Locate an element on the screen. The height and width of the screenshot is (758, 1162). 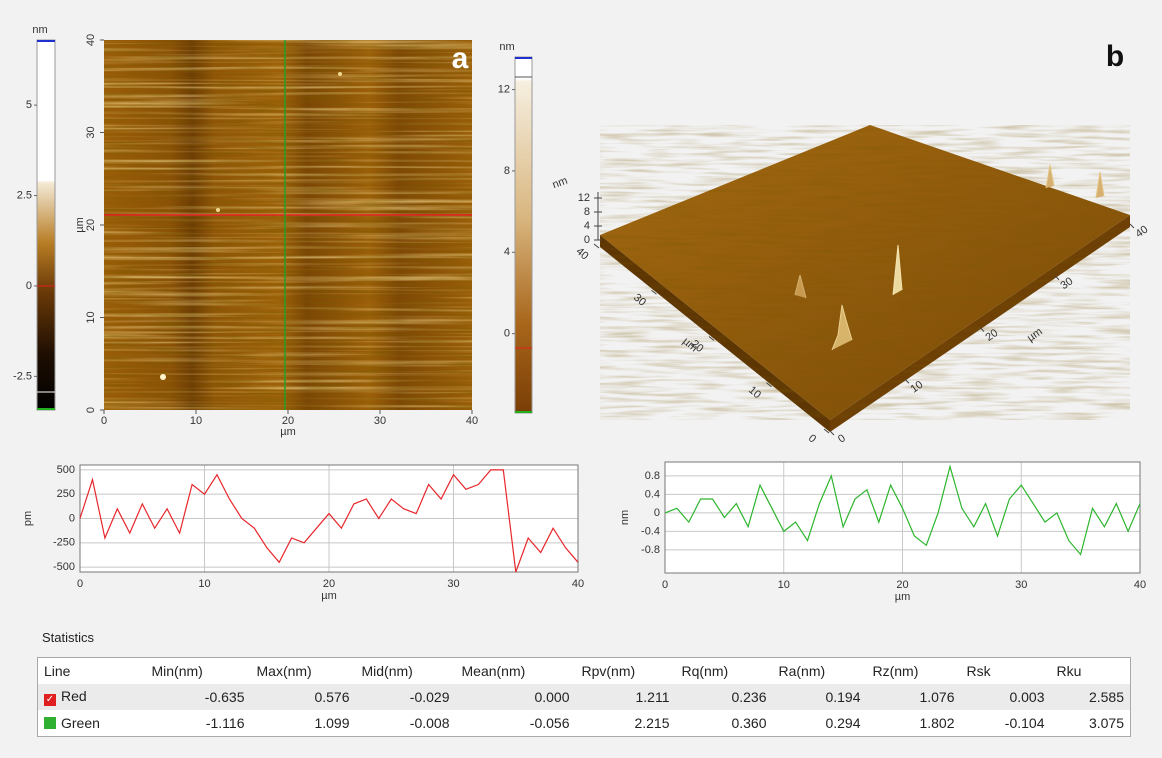
column-header: Ra(nm) is located at coordinates (802, 671).